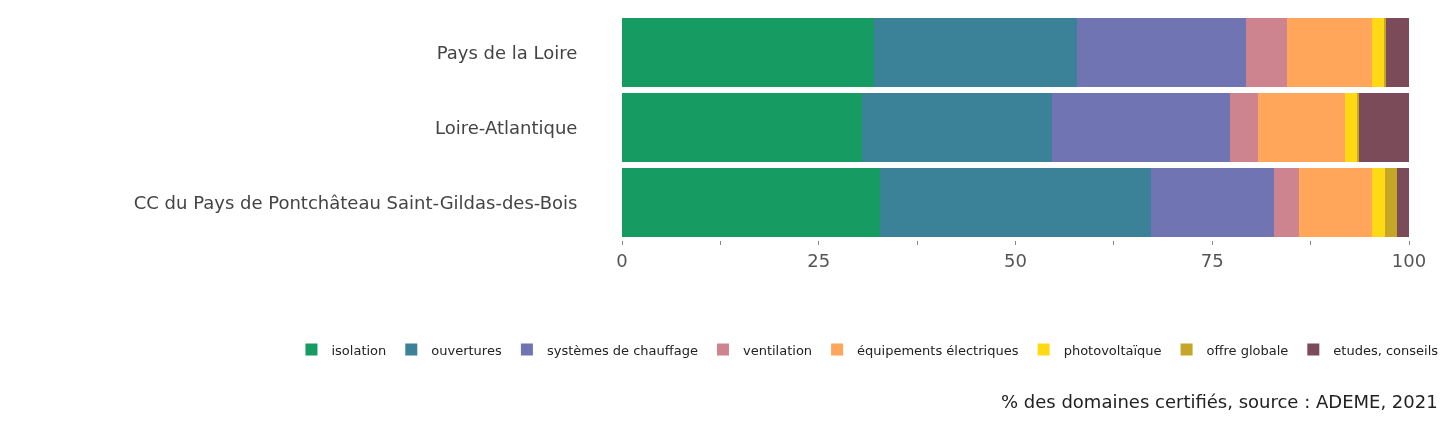 Image resolution: width=1452 pixels, height=421 pixels. Describe the element at coordinates (622, 350) in the screenshot. I see `legend-label: systèmes de chauffage` at that location.